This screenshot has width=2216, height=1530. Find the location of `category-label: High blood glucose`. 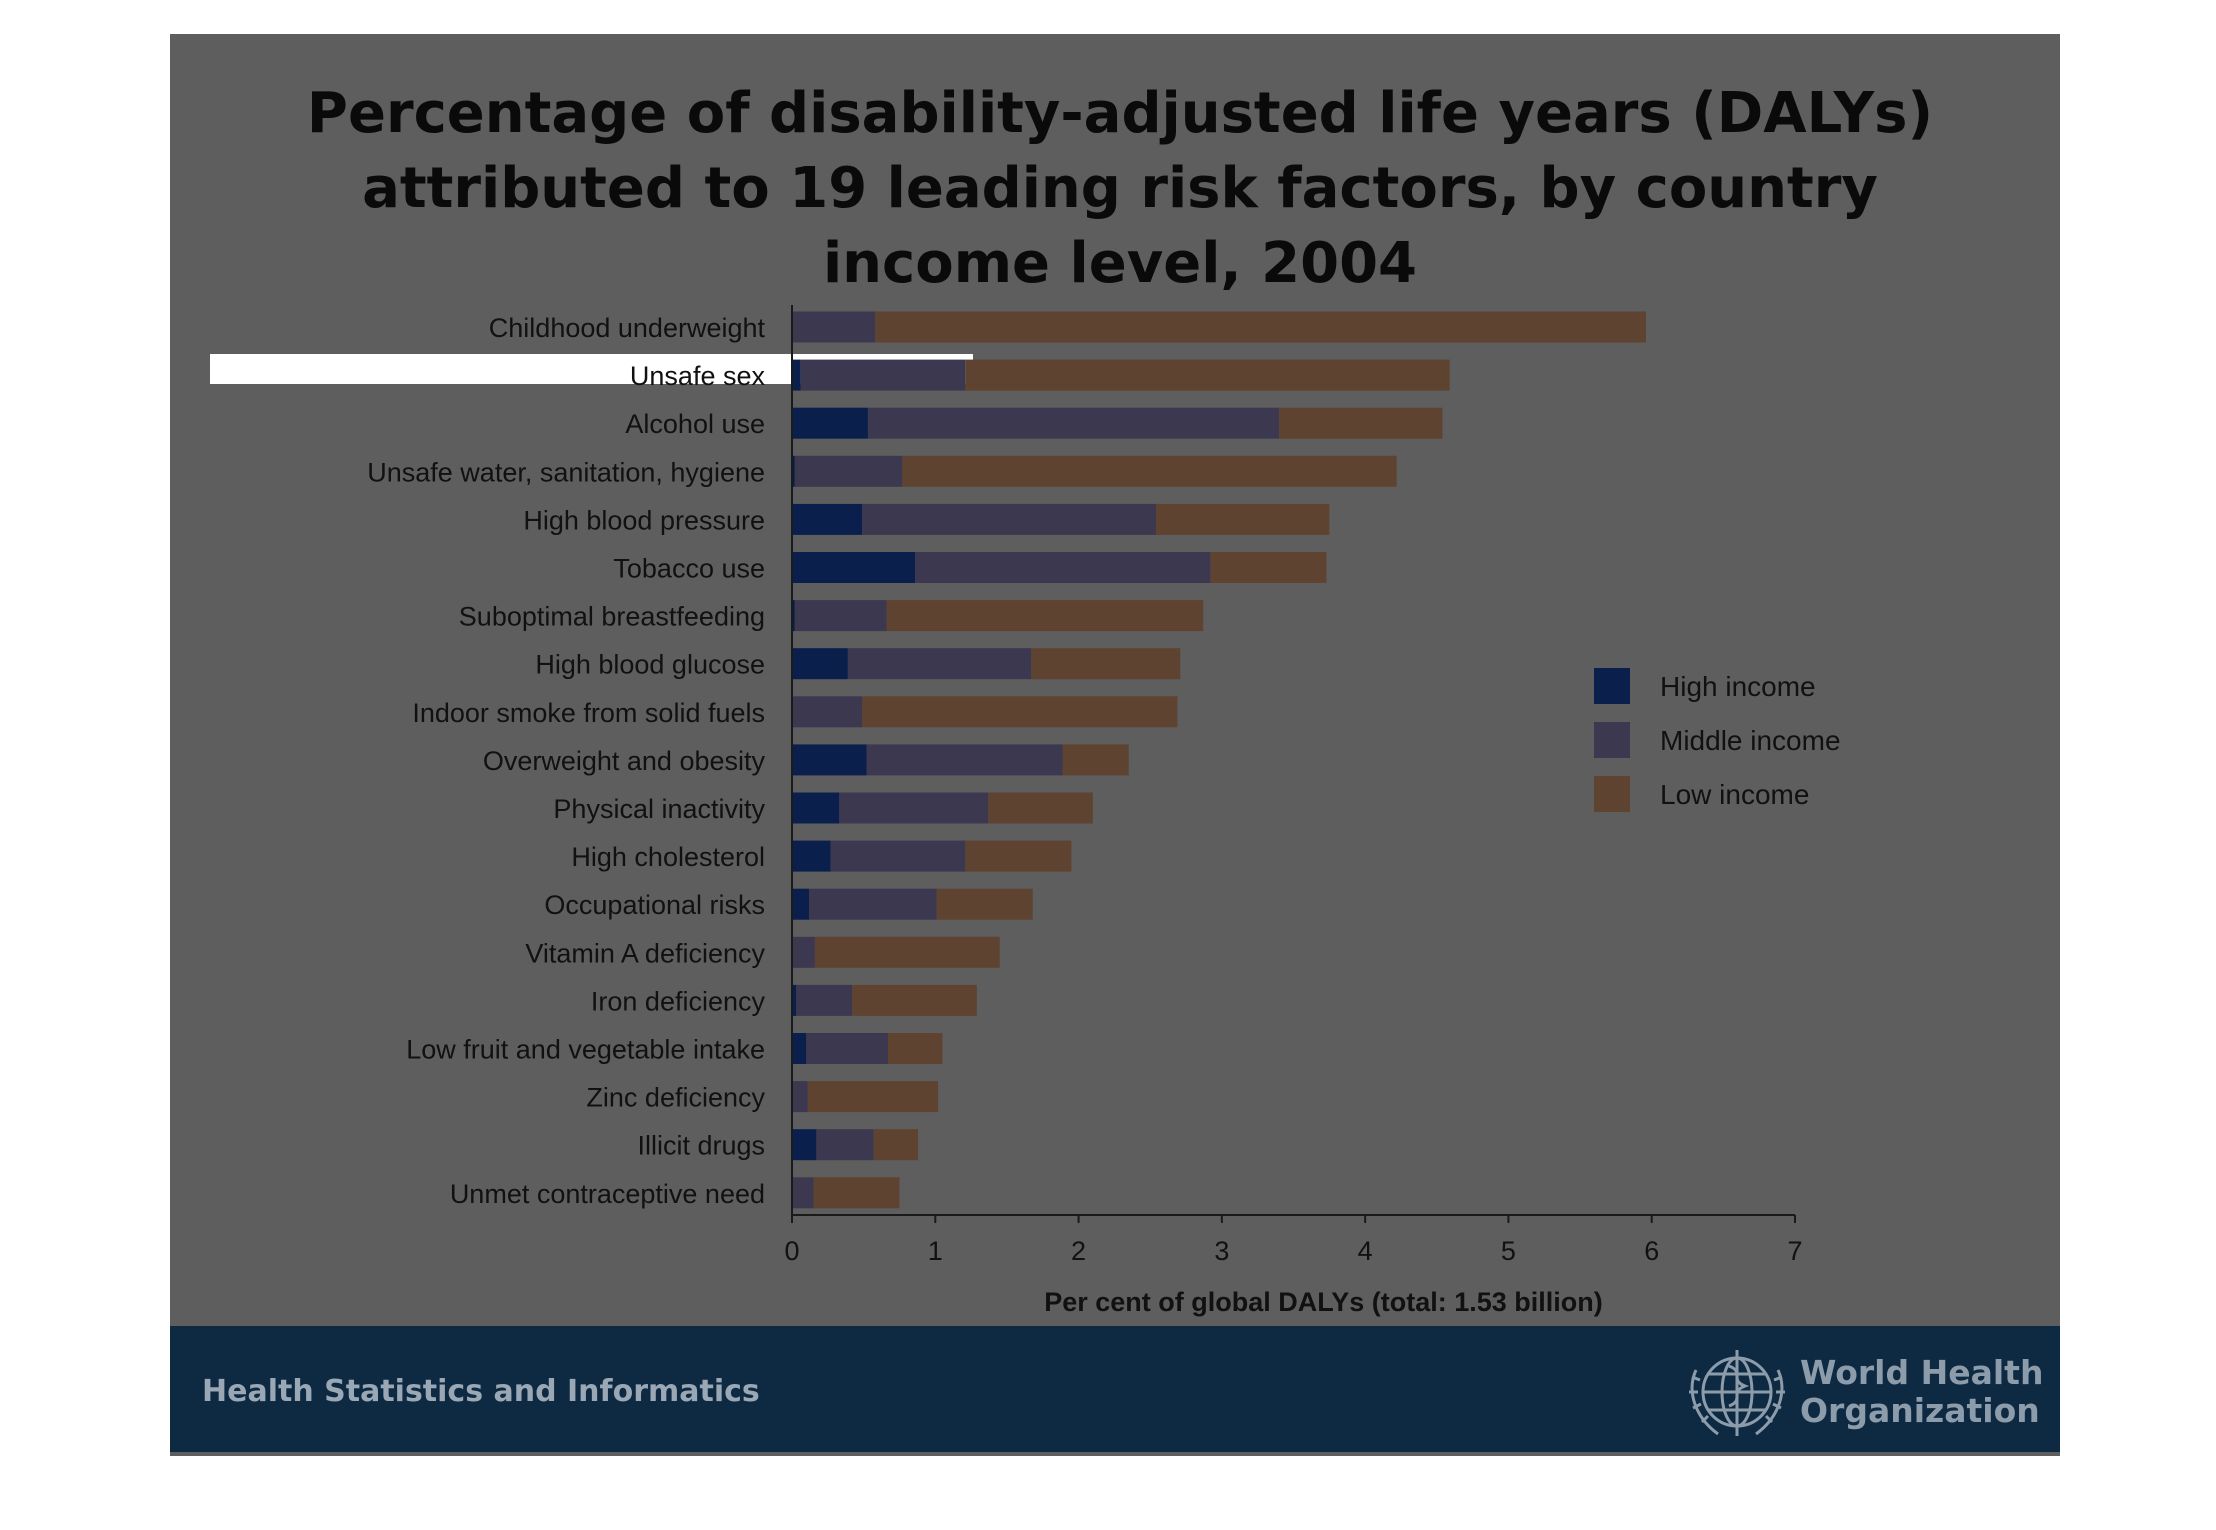

category-label: High blood glucose is located at coordinates (650, 665).